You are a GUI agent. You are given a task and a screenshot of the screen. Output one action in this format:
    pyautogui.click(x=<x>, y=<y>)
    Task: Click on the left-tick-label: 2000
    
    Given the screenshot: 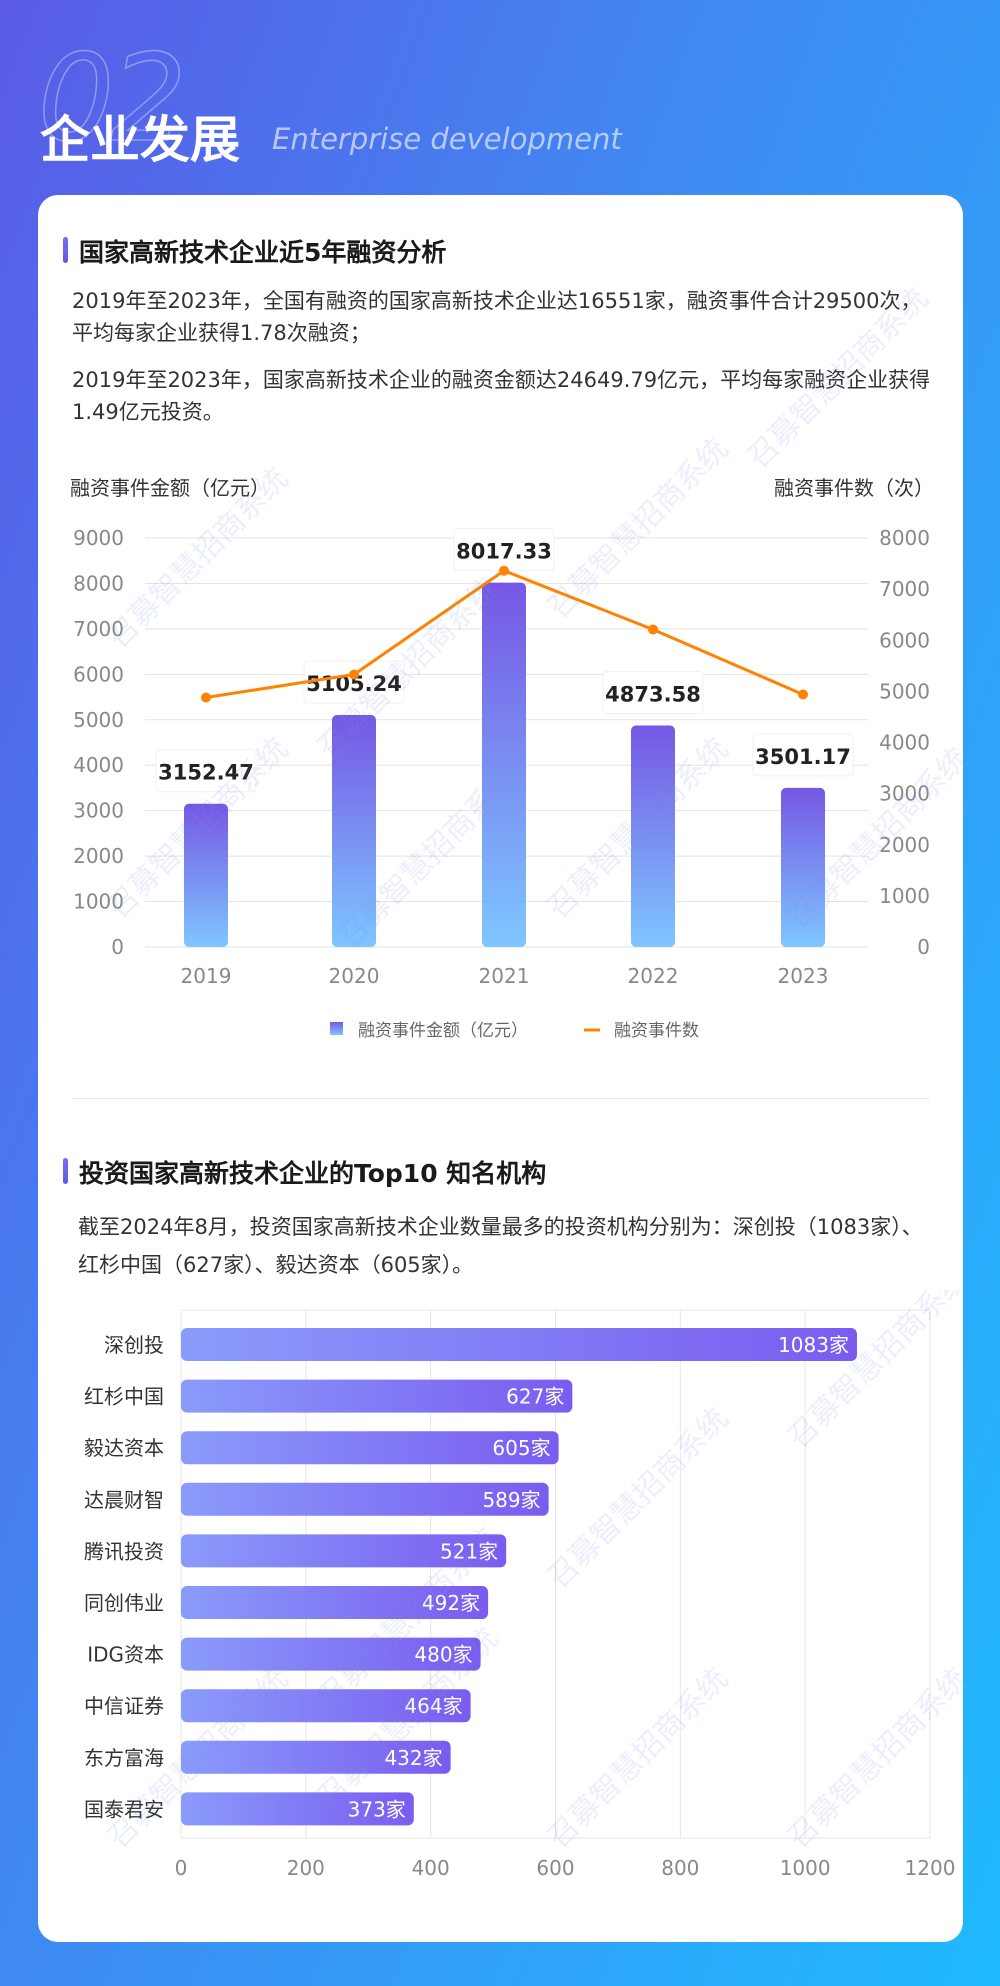 What is the action you would take?
    pyautogui.click(x=98, y=856)
    